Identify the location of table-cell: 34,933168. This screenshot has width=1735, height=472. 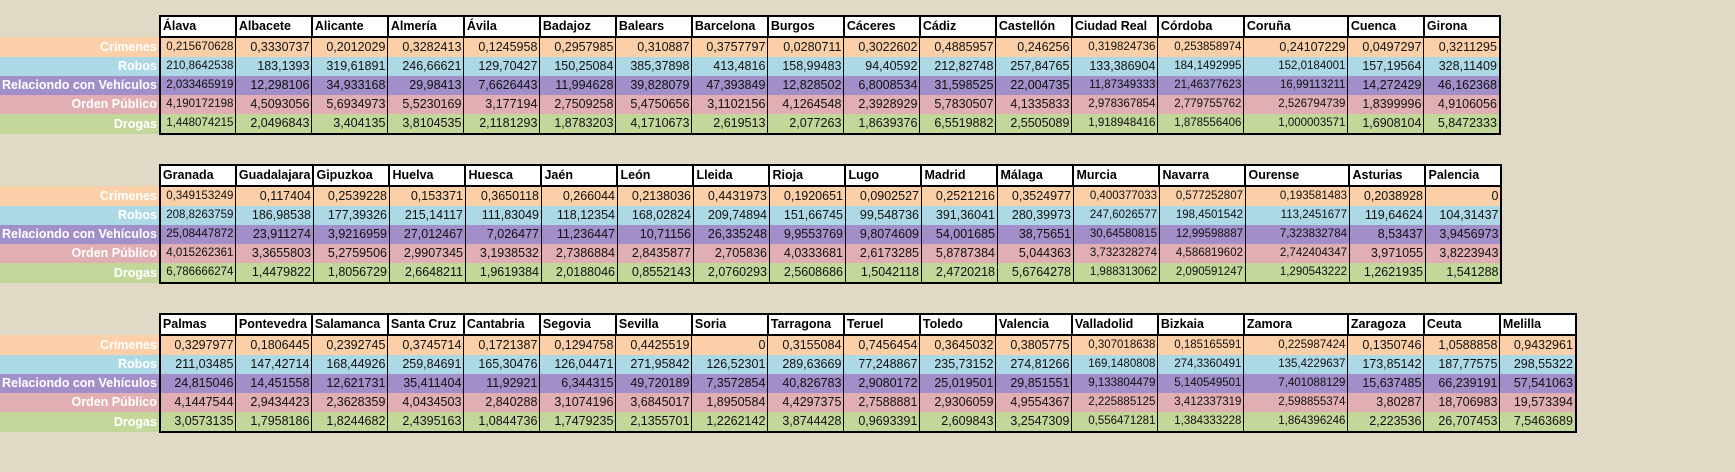
(350, 85).